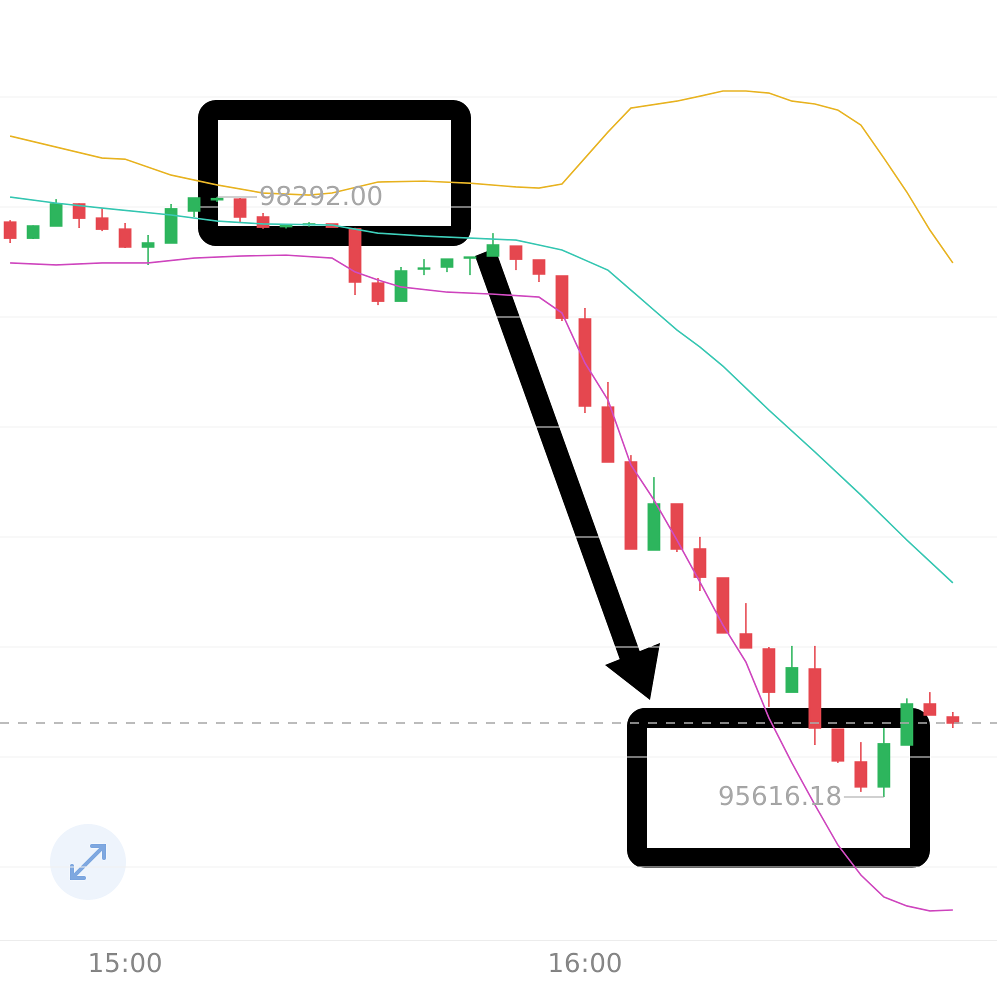 The image size is (997, 987). What do you see at coordinates (125, 964) in the screenshot?
I see `x-tick-label: 15:00` at bounding box center [125, 964].